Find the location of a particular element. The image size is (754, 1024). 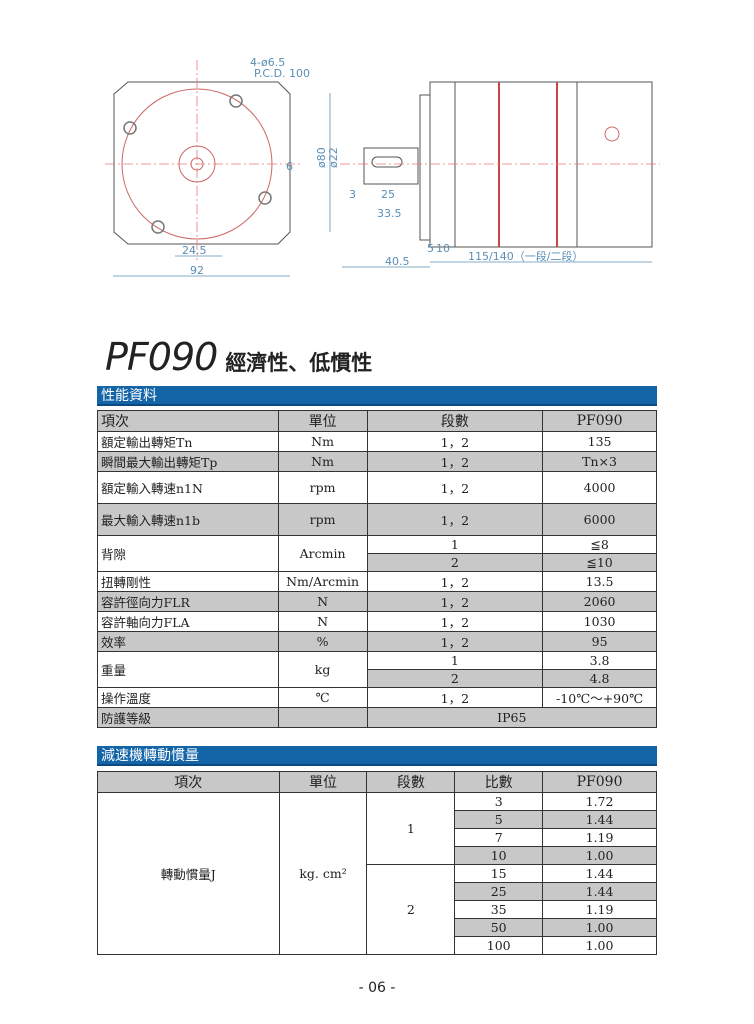

table-row: 額定輸出轉矩Tn Nm 1，2 135 is located at coordinates (377, 441).